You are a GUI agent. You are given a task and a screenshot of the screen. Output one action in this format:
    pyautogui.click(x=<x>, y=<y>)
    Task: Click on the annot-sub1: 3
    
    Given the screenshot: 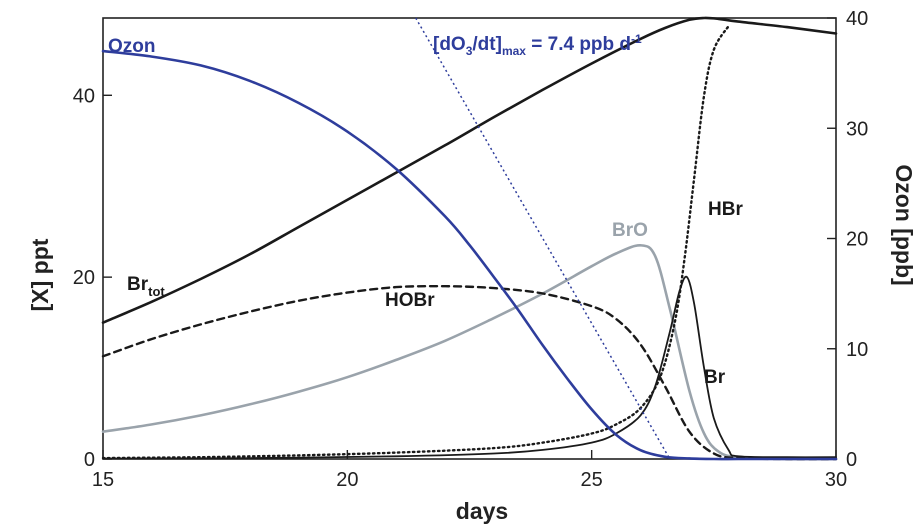 What is the action you would take?
    pyautogui.click(x=469, y=51)
    